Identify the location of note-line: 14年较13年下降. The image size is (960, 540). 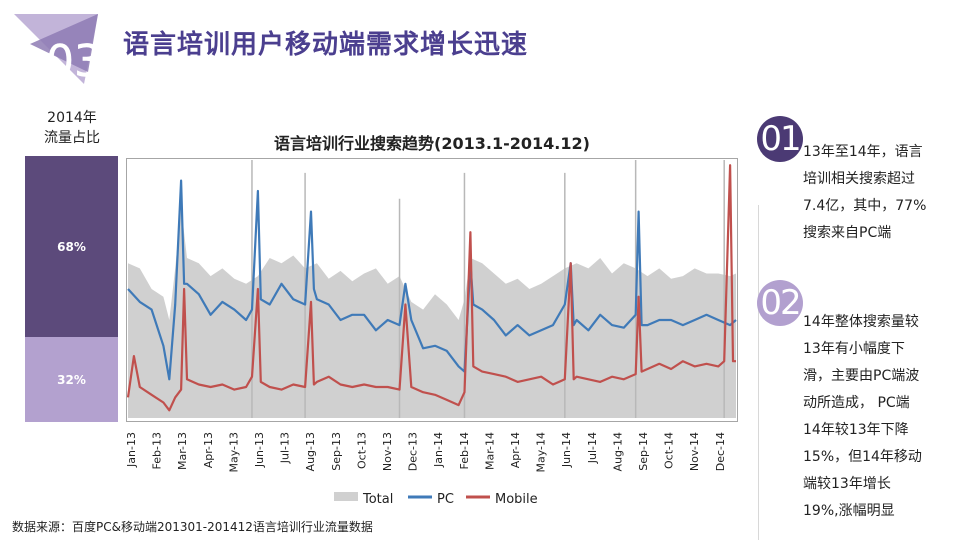
(856, 430).